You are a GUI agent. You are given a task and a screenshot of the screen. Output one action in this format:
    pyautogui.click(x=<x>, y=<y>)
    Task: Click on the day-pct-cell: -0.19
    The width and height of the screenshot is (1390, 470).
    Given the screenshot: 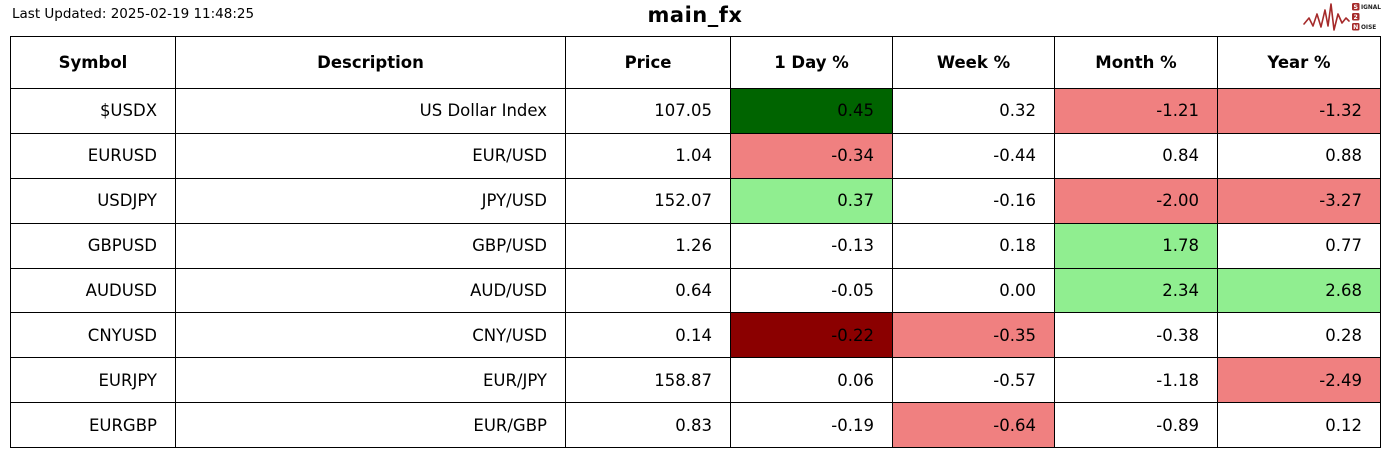 What is the action you would take?
    pyautogui.click(x=811, y=425)
    